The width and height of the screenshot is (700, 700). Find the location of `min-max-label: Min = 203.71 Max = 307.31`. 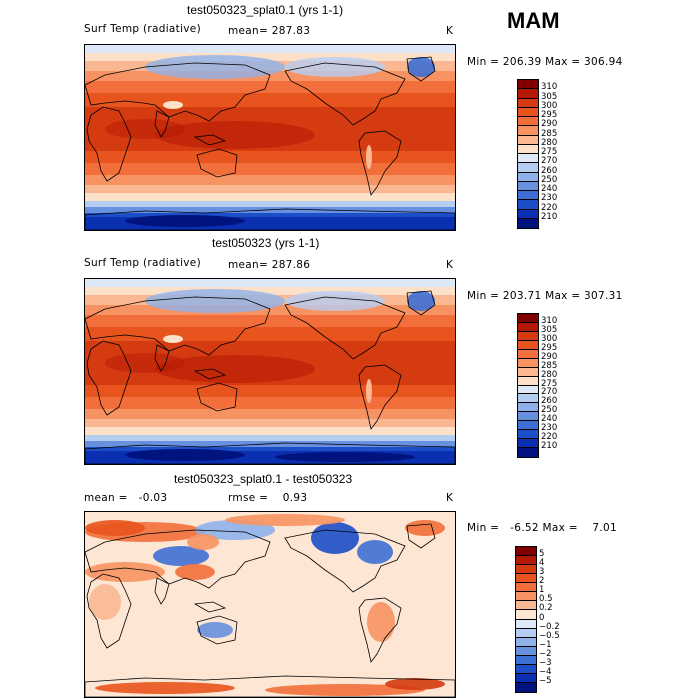

min-max-label: Min = 203.71 Max = 307.31 is located at coordinates (545, 296).